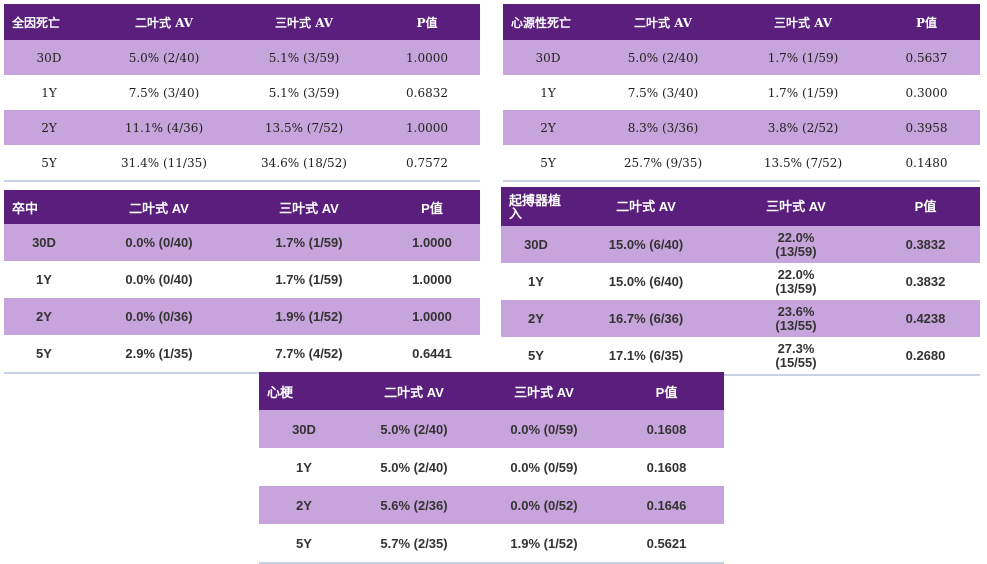 Image resolution: width=987 pixels, height=564 pixels. What do you see at coordinates (304, 163) in the screenshot?
I see `value-cell: 34.6% (18/52)` at bounding box center [304, 163].